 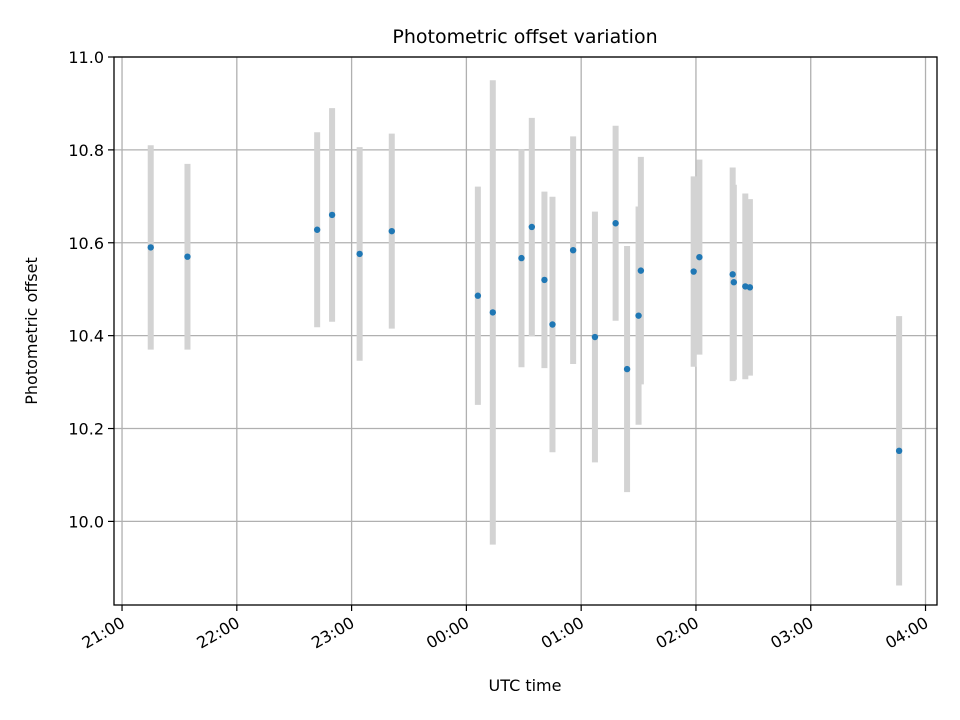 I want to click on x-axis: 21:00 22:00 23:00 00:00 01:00 02:00 03:00 04:00, so click(x=505, y=629).